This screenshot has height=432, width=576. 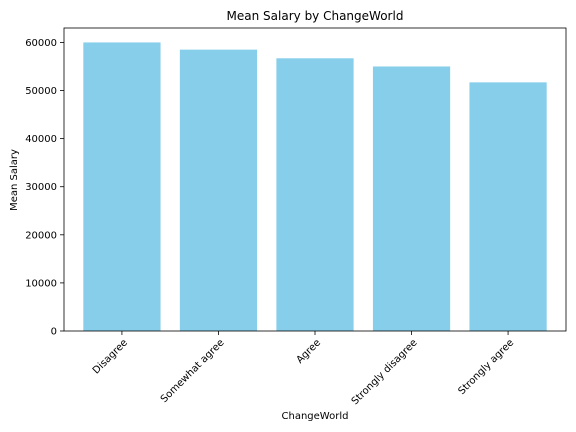 I want to click on y-tick-label: 0, so click(x=54, y=332).